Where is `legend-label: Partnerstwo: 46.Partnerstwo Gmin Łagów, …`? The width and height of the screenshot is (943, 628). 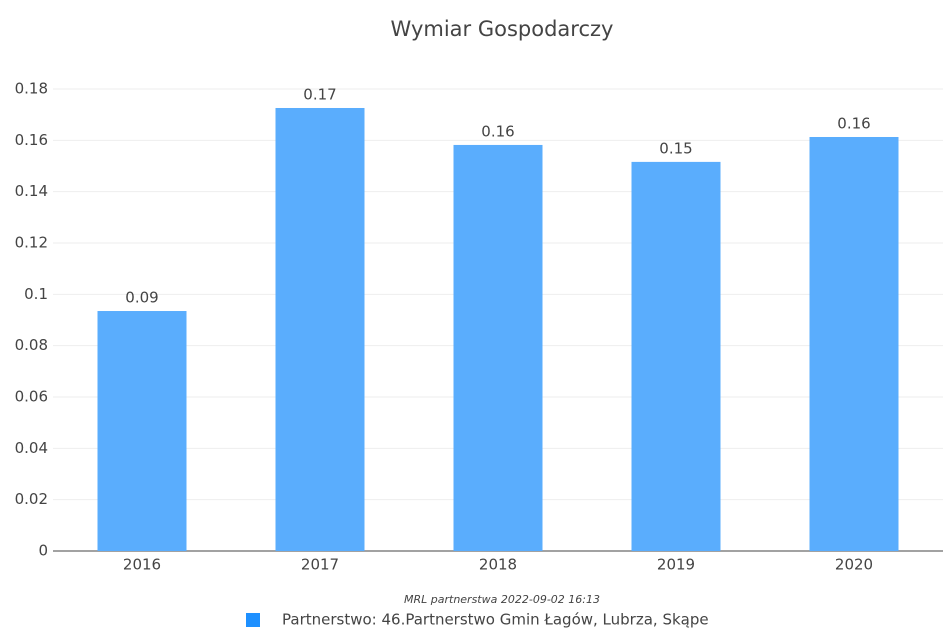
legend-label: Partnerstwo: 46.Partnerstwo Gmin Łagów, … is located at coordinates (495, 619).